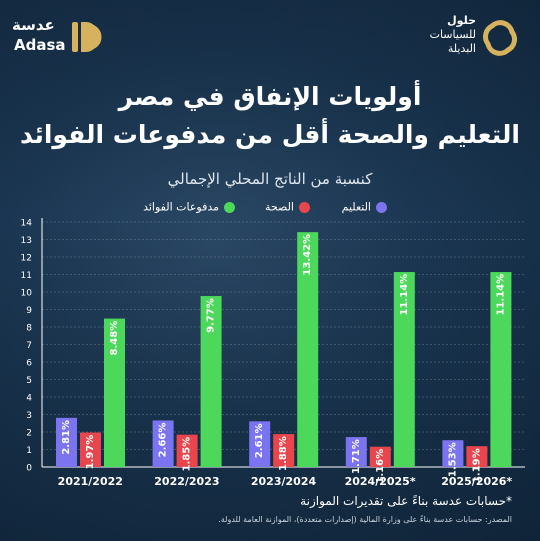 This screenshot has height=541, width=540. Describe the element at coordinates (29, 381) in the screenshot. I see `y-tick-label: 5` at that location.